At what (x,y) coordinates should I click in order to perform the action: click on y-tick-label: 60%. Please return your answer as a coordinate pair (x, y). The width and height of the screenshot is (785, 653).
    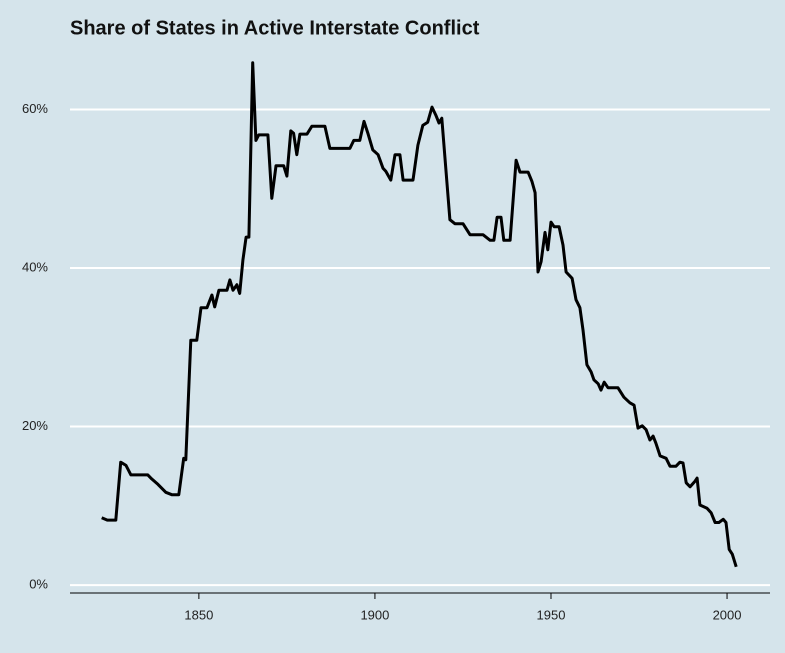
    Looking at the image, I should click on (35, 108).